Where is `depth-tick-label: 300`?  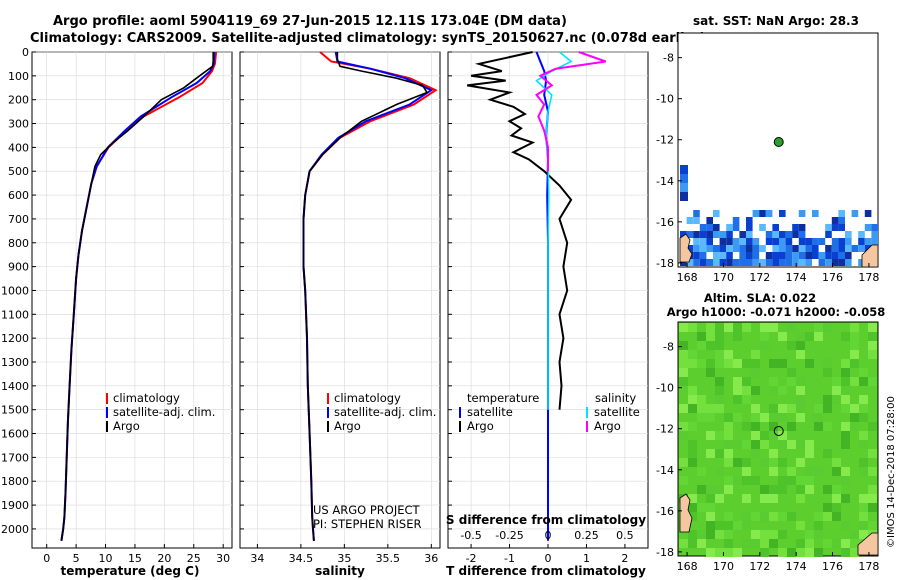
depth-tick-label: 300 is located at coordinates (18, 124).